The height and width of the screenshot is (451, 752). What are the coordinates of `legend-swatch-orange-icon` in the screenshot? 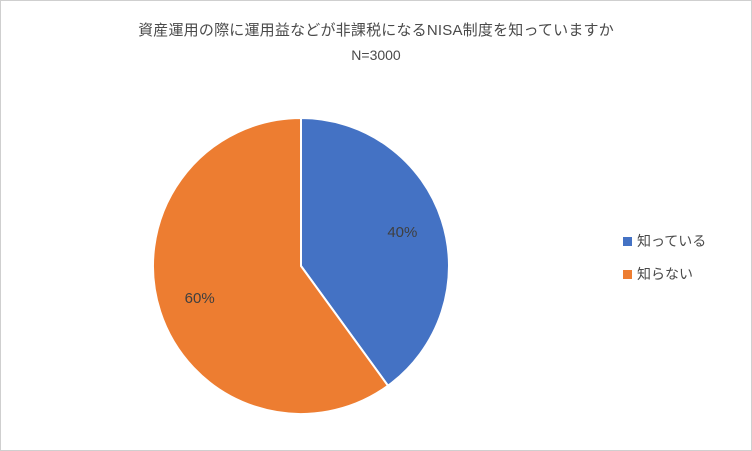 It's located at (627, 274).